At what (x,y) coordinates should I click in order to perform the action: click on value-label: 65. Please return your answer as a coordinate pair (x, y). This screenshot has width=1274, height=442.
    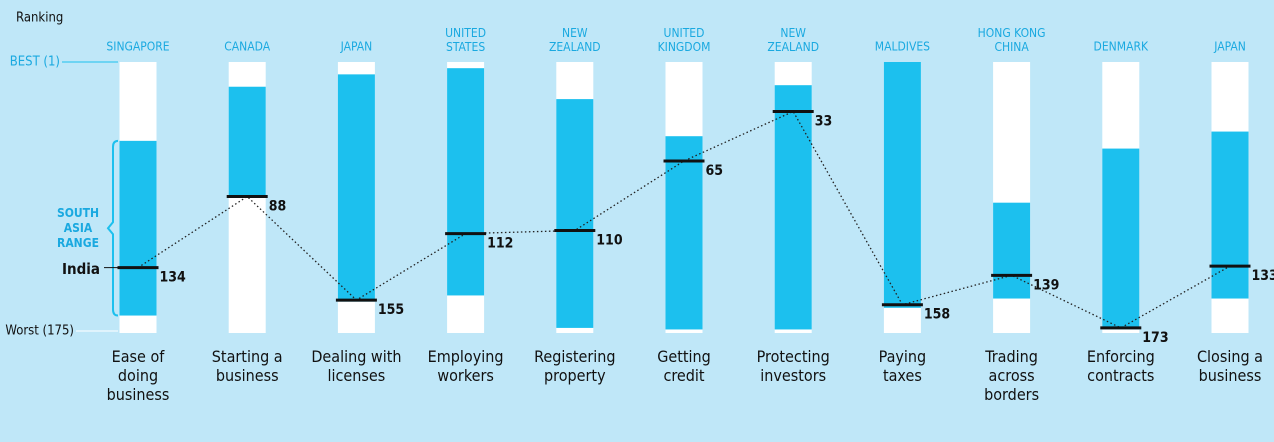
    Looking at the image, I should click on (715, 171).